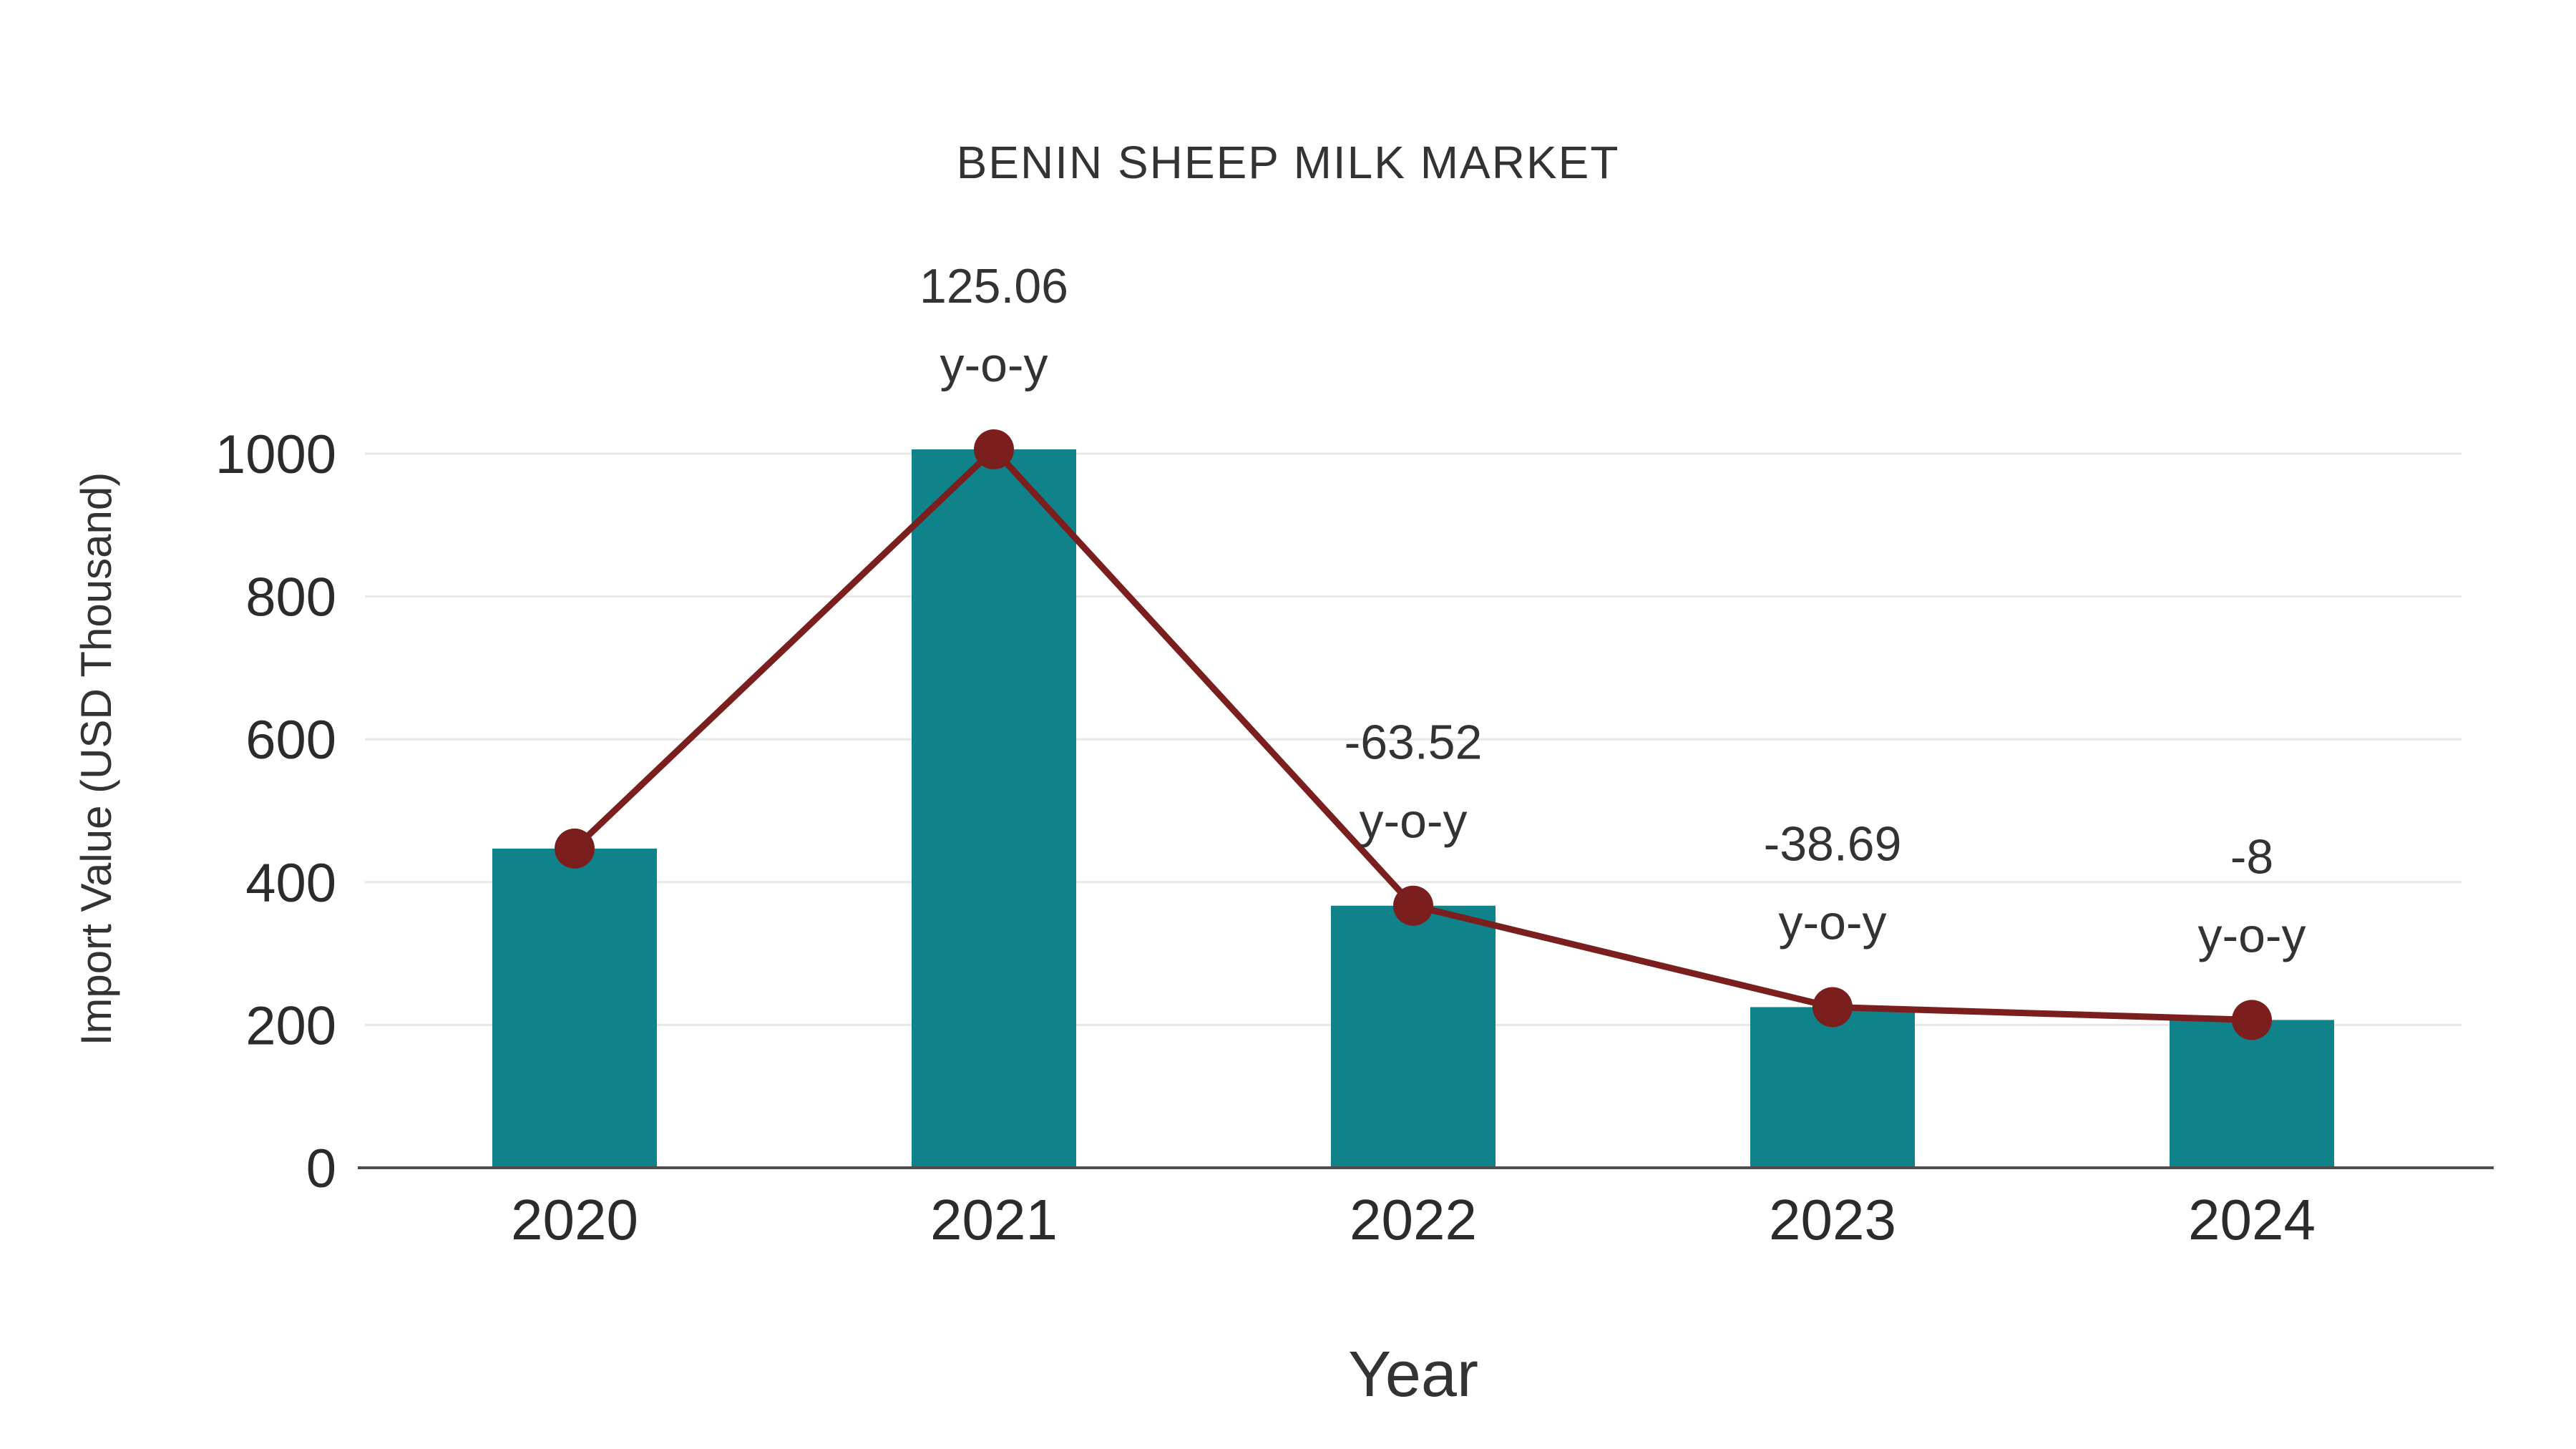  What do you see at coordinates (1413, 1374) in the screenshot?
I see `x-axis-title: Year` at bounding box center [1413, 1374].